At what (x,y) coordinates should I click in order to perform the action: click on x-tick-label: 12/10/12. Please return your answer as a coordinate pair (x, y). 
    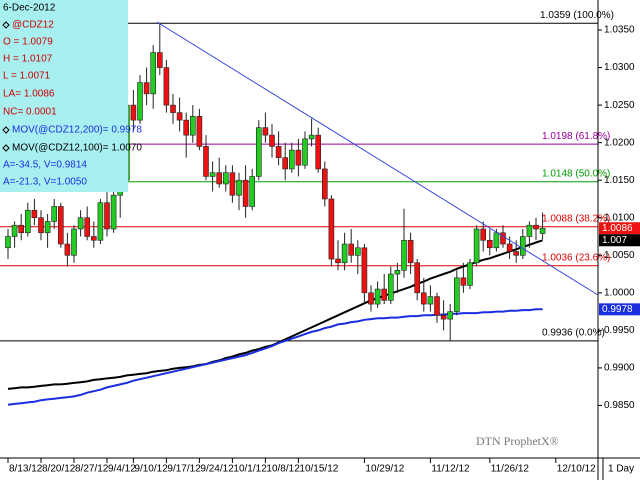
    Looking at the image, I should click on (576, 469).